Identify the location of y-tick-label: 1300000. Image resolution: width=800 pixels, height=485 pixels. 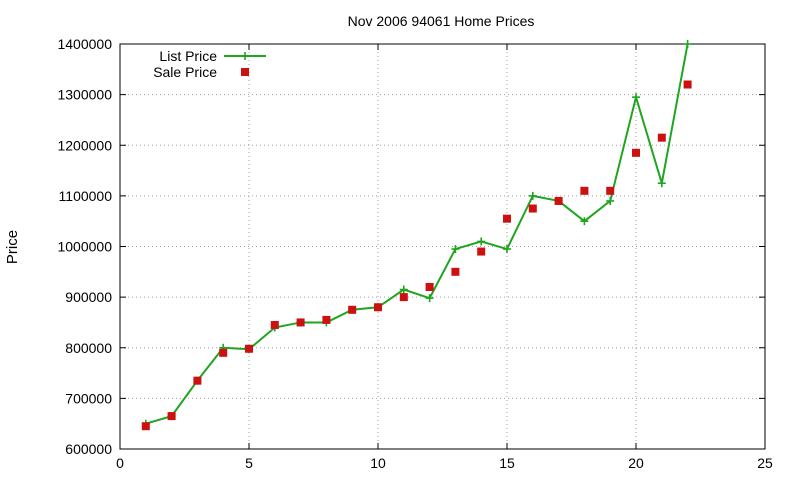
(84, 95).